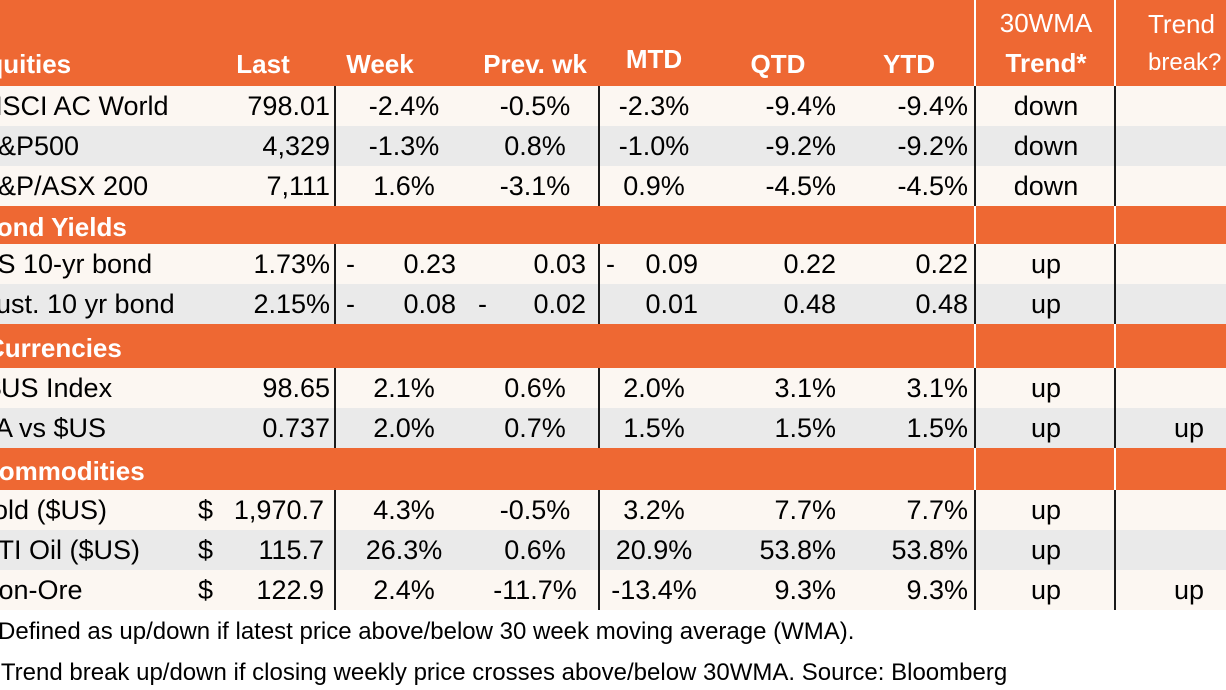  I want to click on header-30wma-line2: Trend*, so click(1046, 63).